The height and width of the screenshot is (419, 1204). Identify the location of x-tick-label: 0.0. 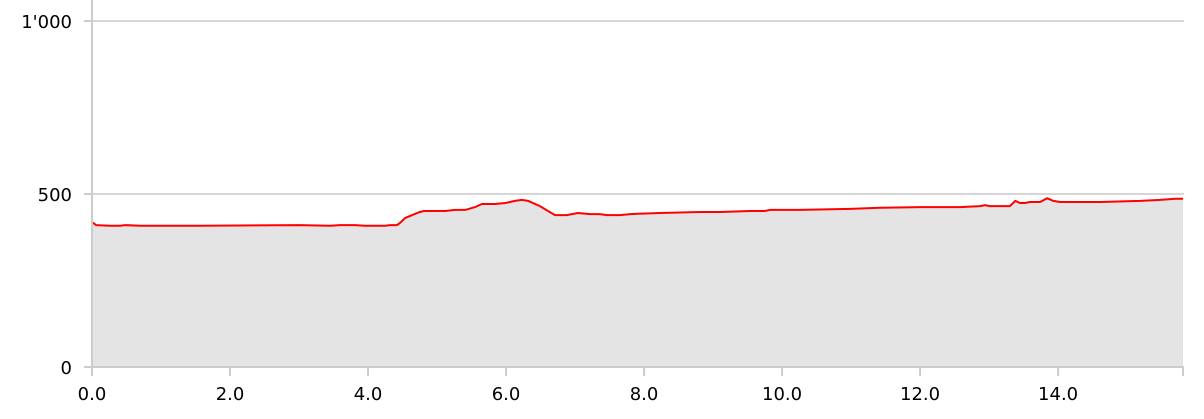
(92, 394).